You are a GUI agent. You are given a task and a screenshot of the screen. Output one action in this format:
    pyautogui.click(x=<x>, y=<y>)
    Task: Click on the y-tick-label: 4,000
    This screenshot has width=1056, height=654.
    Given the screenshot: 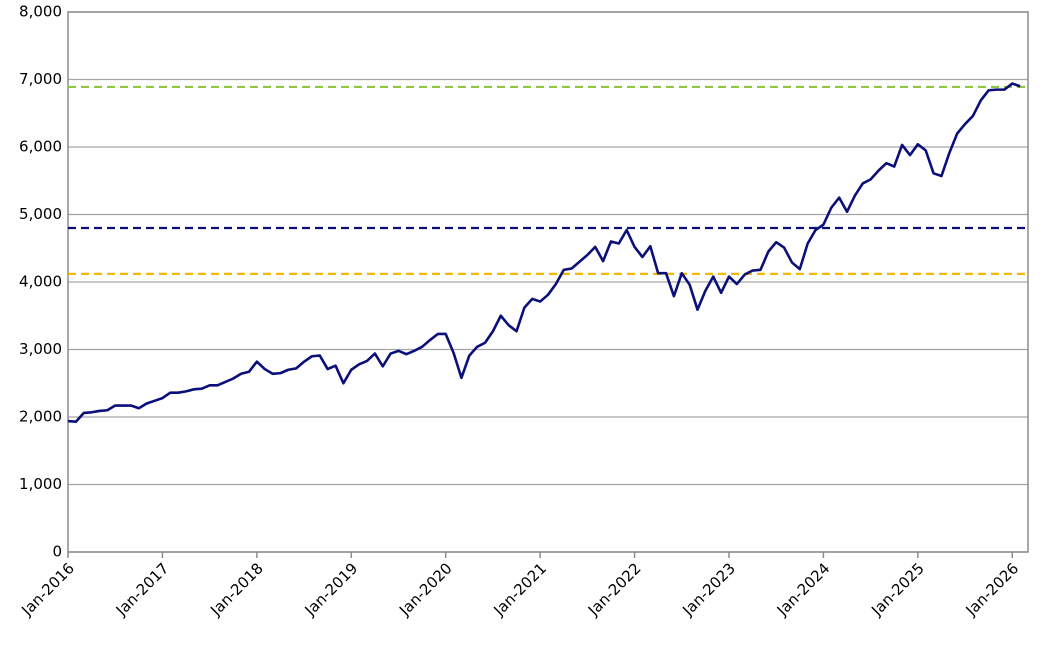 What is the action you would take?
    pyautogui.click(x=40, y=282)
    